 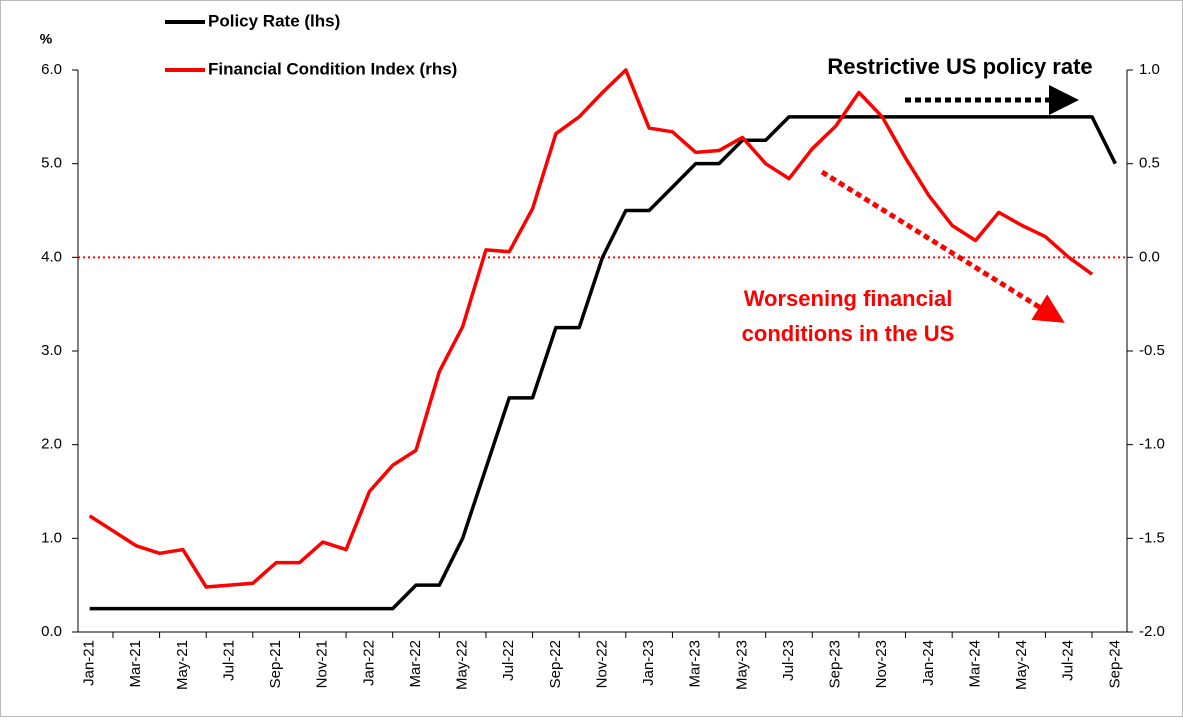 I want to click on y-unit-label: %, so click(x=46, y=39).